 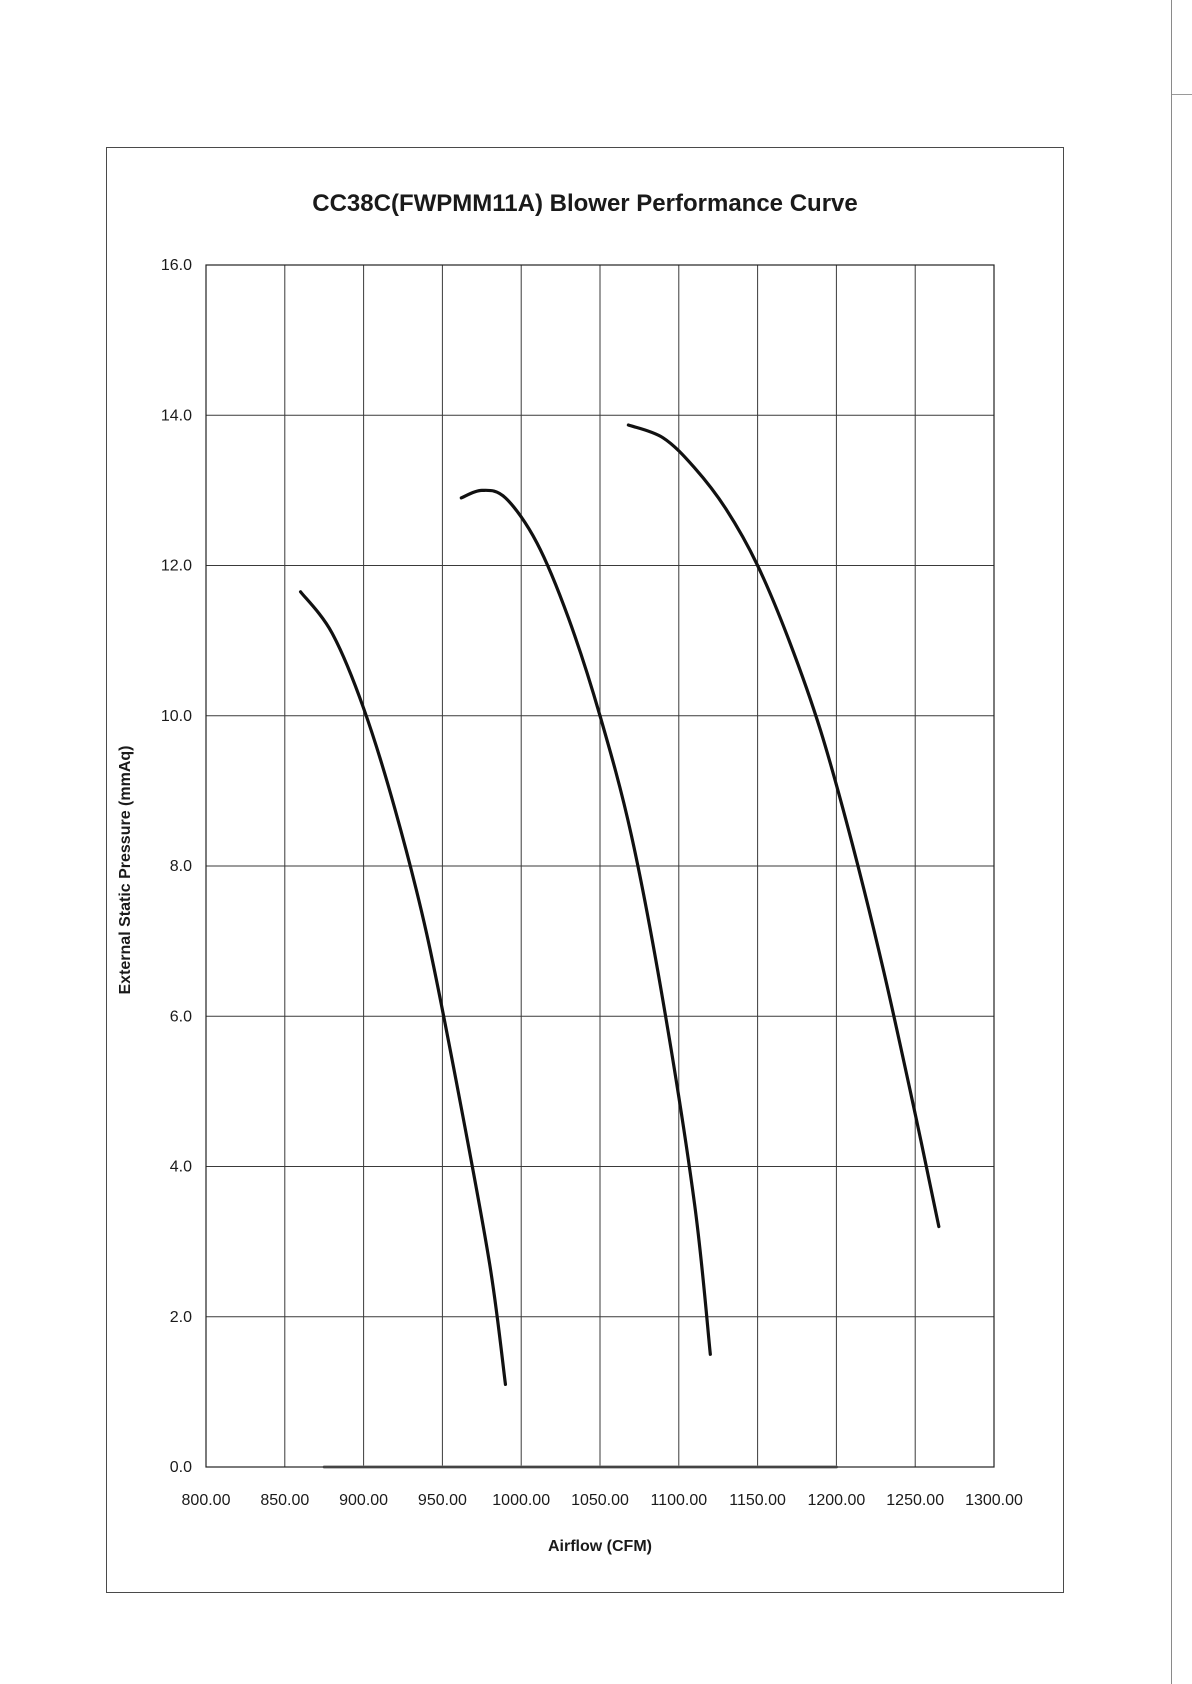 I want to click on x-tick-label: 850.00, so click(x=284, y=1500).